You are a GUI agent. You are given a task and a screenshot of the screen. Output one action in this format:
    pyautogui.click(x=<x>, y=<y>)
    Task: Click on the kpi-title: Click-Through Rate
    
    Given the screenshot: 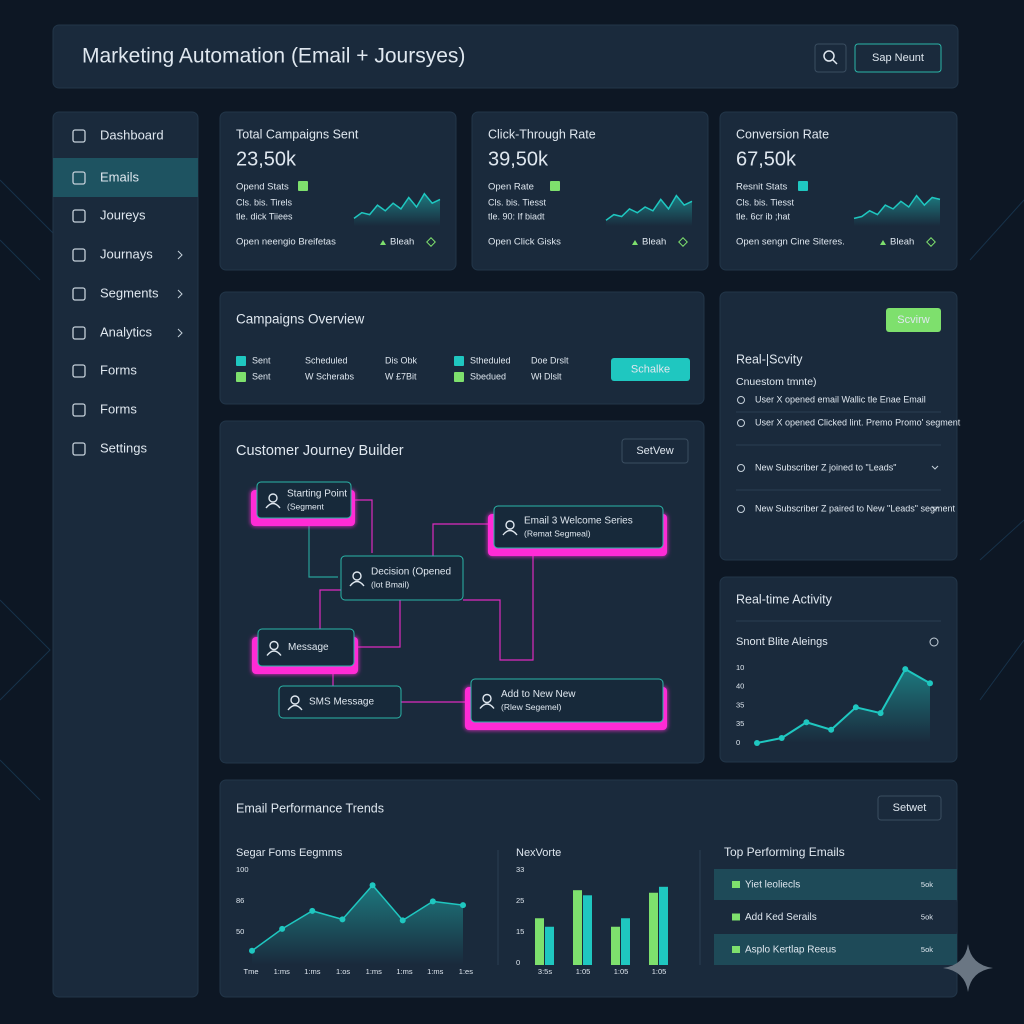 What is the action you would take?
    pyautogui.click(x=542, y=134)
    